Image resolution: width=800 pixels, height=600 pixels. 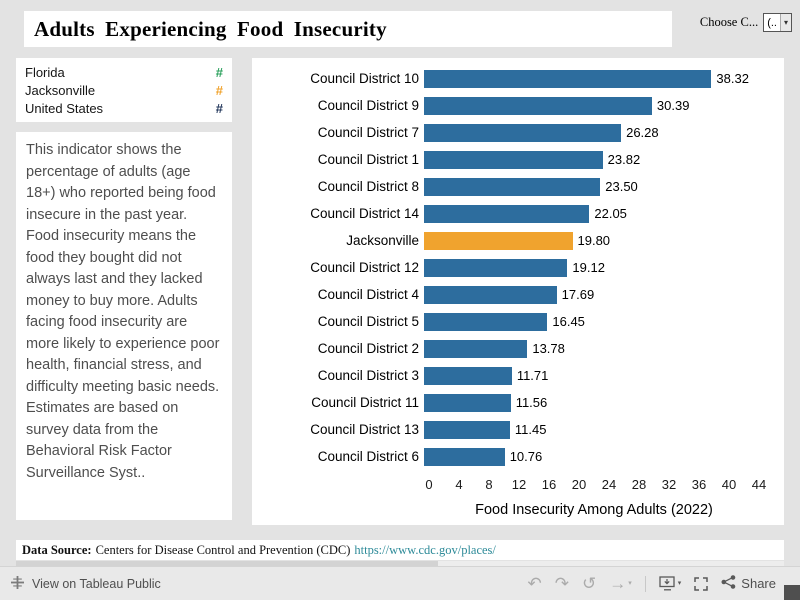 I want to click on bar-label: Council District 3, so click(x=368, y=375).